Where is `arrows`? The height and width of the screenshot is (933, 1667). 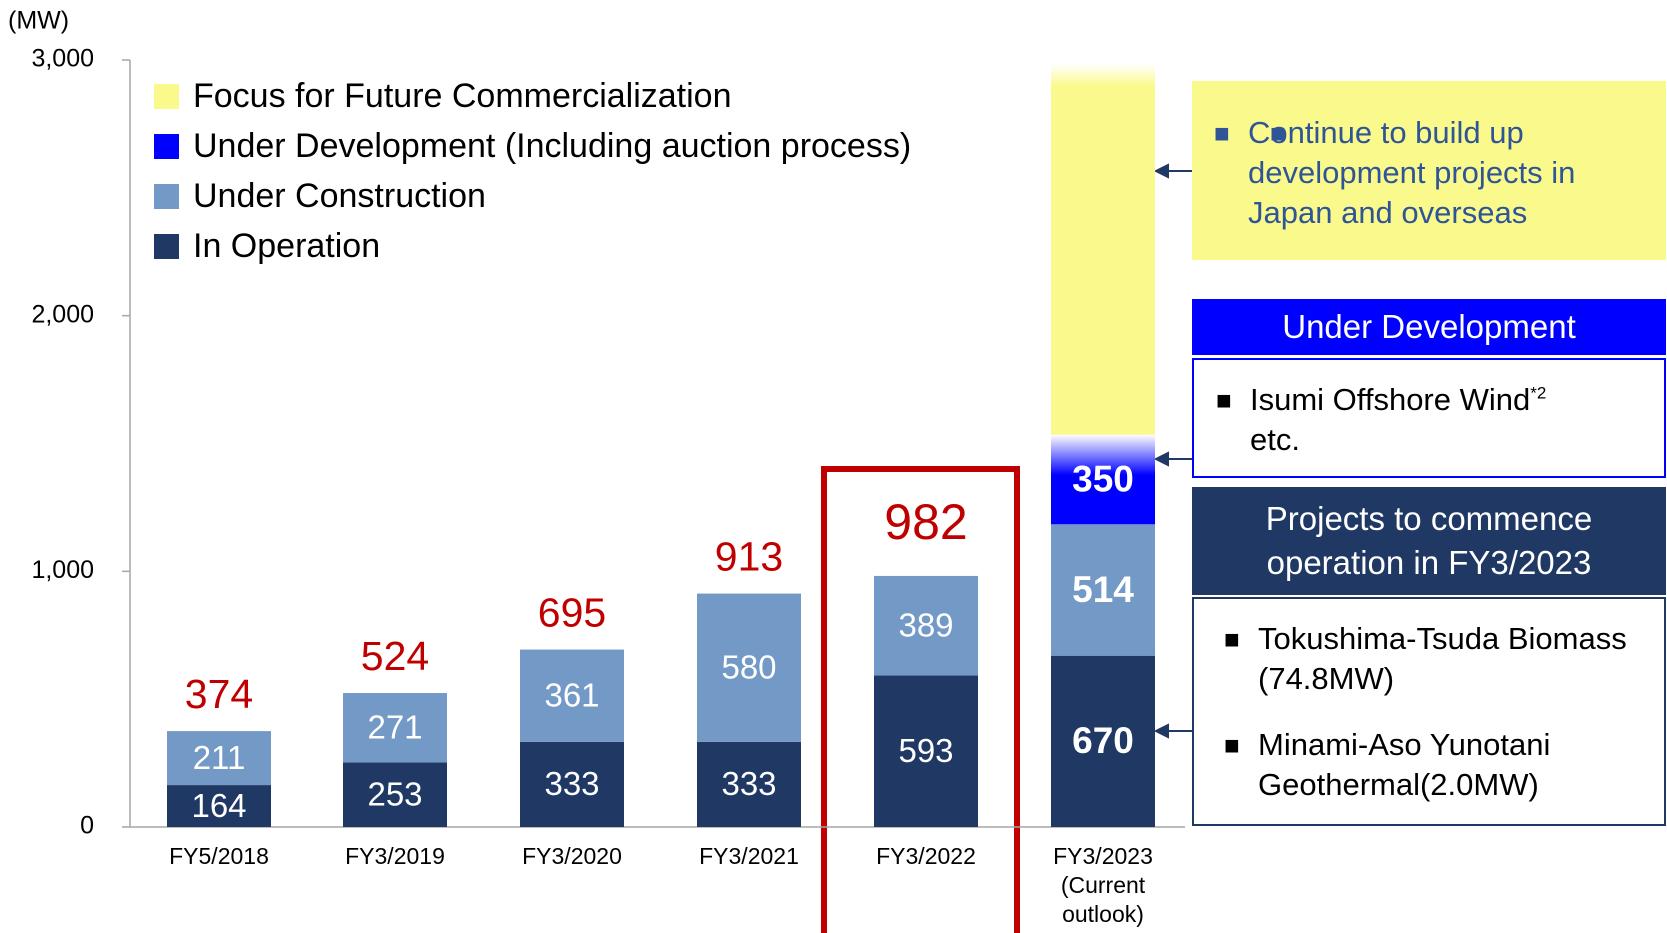 arrows is located at coordinates (1172, 451).